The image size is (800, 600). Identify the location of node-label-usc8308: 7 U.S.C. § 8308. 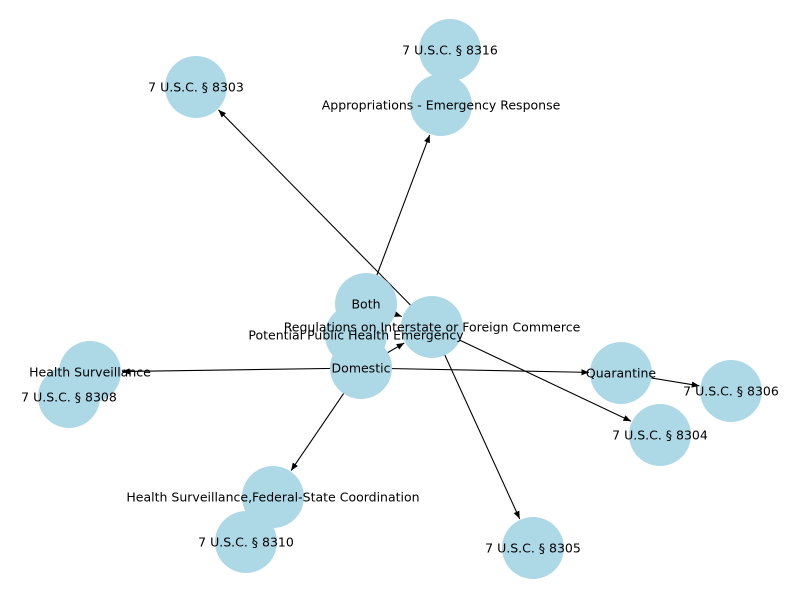
(69, 397).